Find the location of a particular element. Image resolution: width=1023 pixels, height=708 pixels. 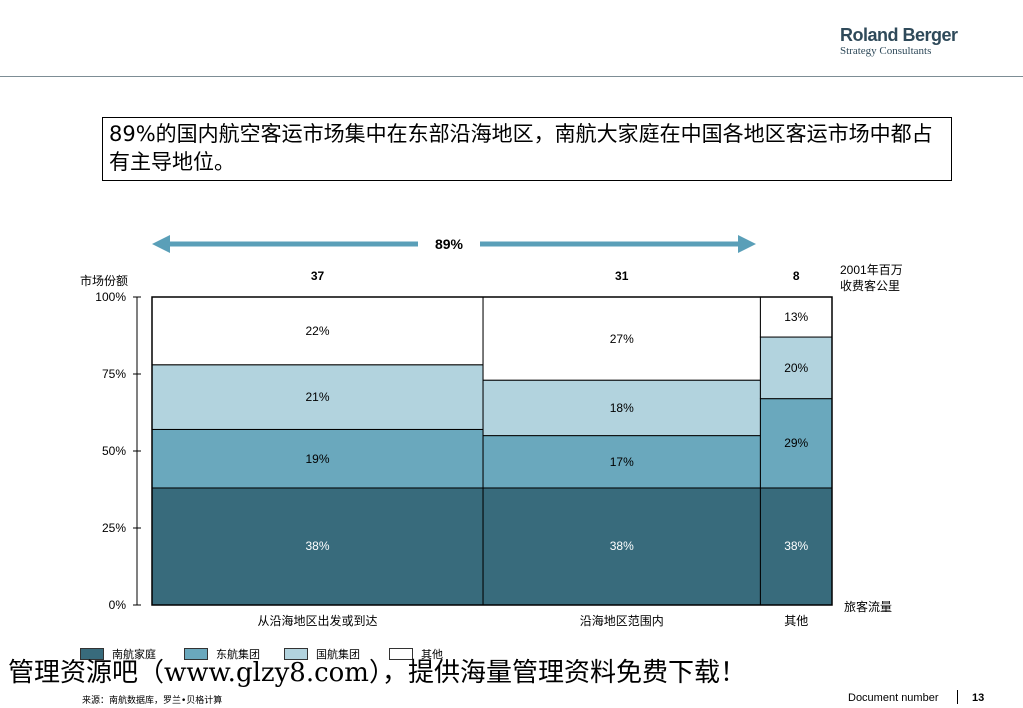

data-label-0-1: 19% is located at coordinates (317, 458).